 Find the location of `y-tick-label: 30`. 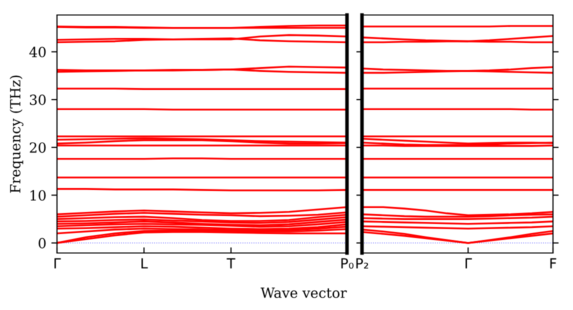

y-tick-label: 30 is located at coordinates (38, 100).